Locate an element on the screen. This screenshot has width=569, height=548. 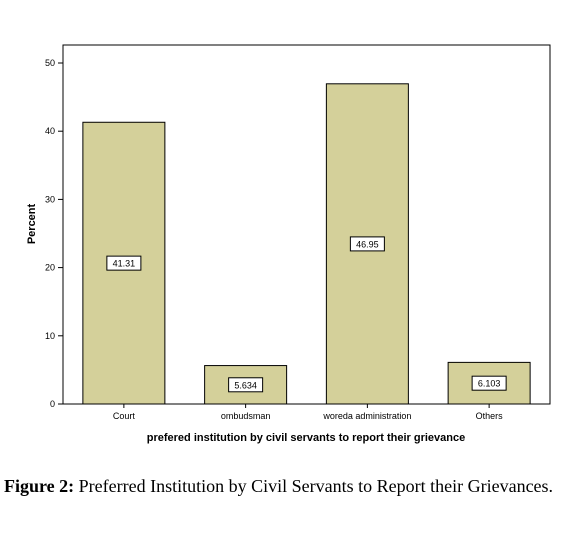
y-tick-label: 30 is located at coordinates (50, 199).